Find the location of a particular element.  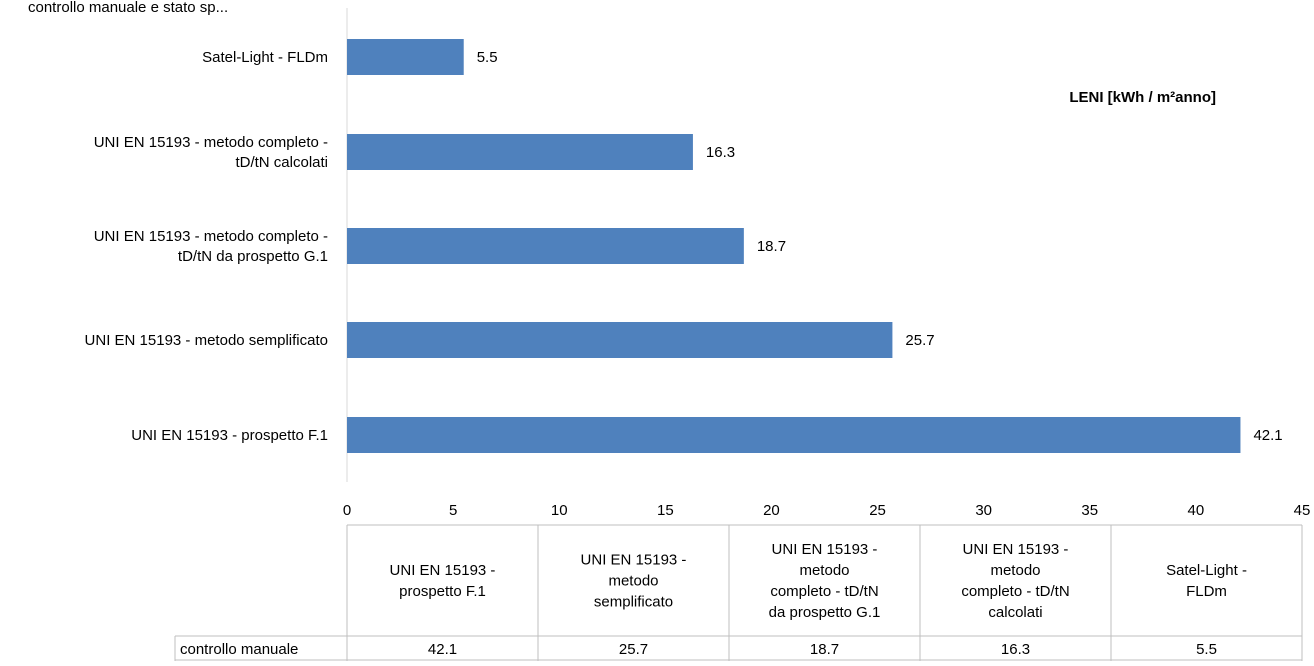

category-label-2-line-1: UNI EN 15193 - metodo completo - is located at coordinates (211, 142).